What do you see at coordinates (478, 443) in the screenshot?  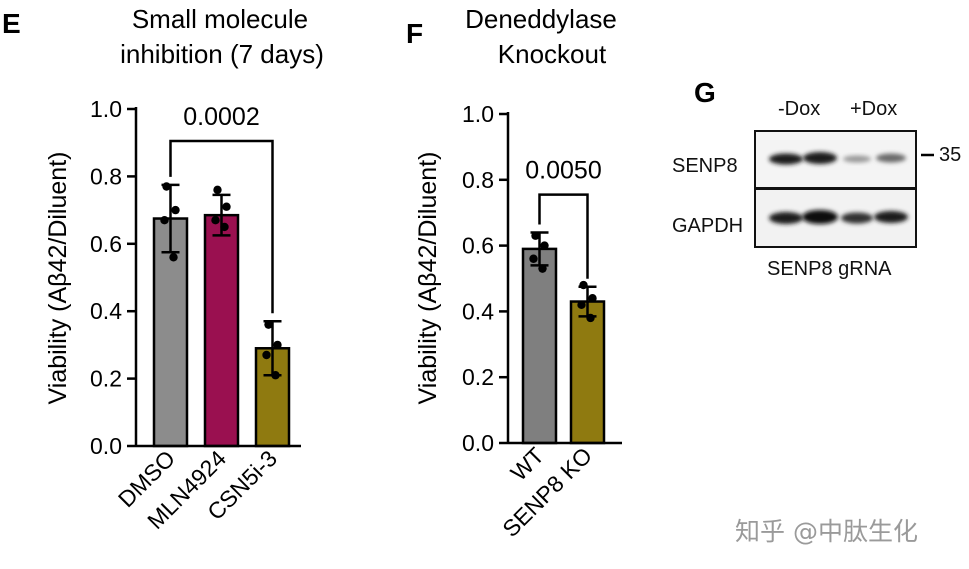 I see `chart-f-y-tick-label-1: 0.0` at bounding box center [478, 443].